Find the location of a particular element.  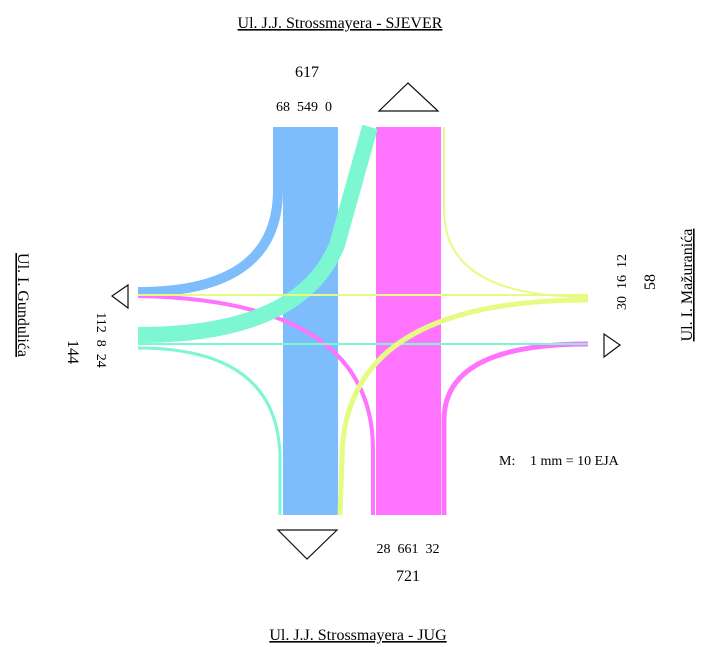

north-through-flow is located at coordinates (310, 321).